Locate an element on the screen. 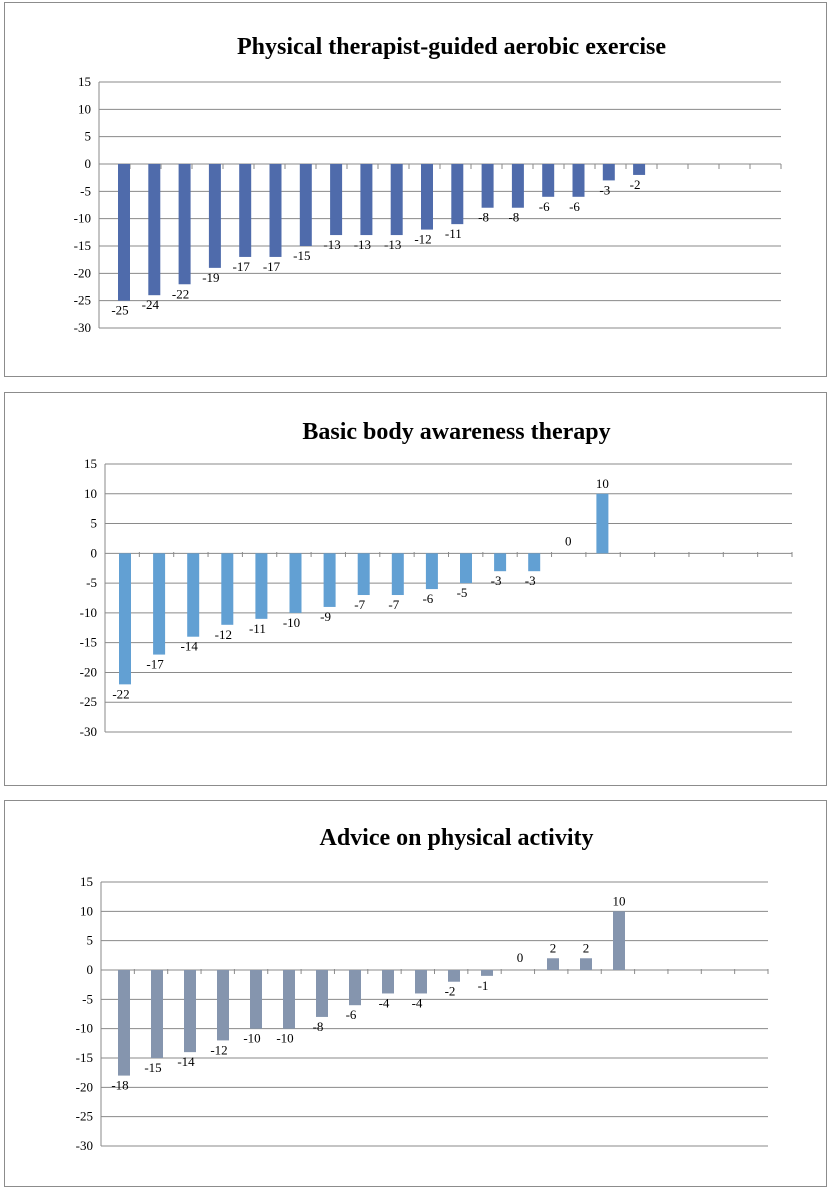 This screenshot has height=1189, width=829. data-label: -10 is located at coordinates (284, 1038).